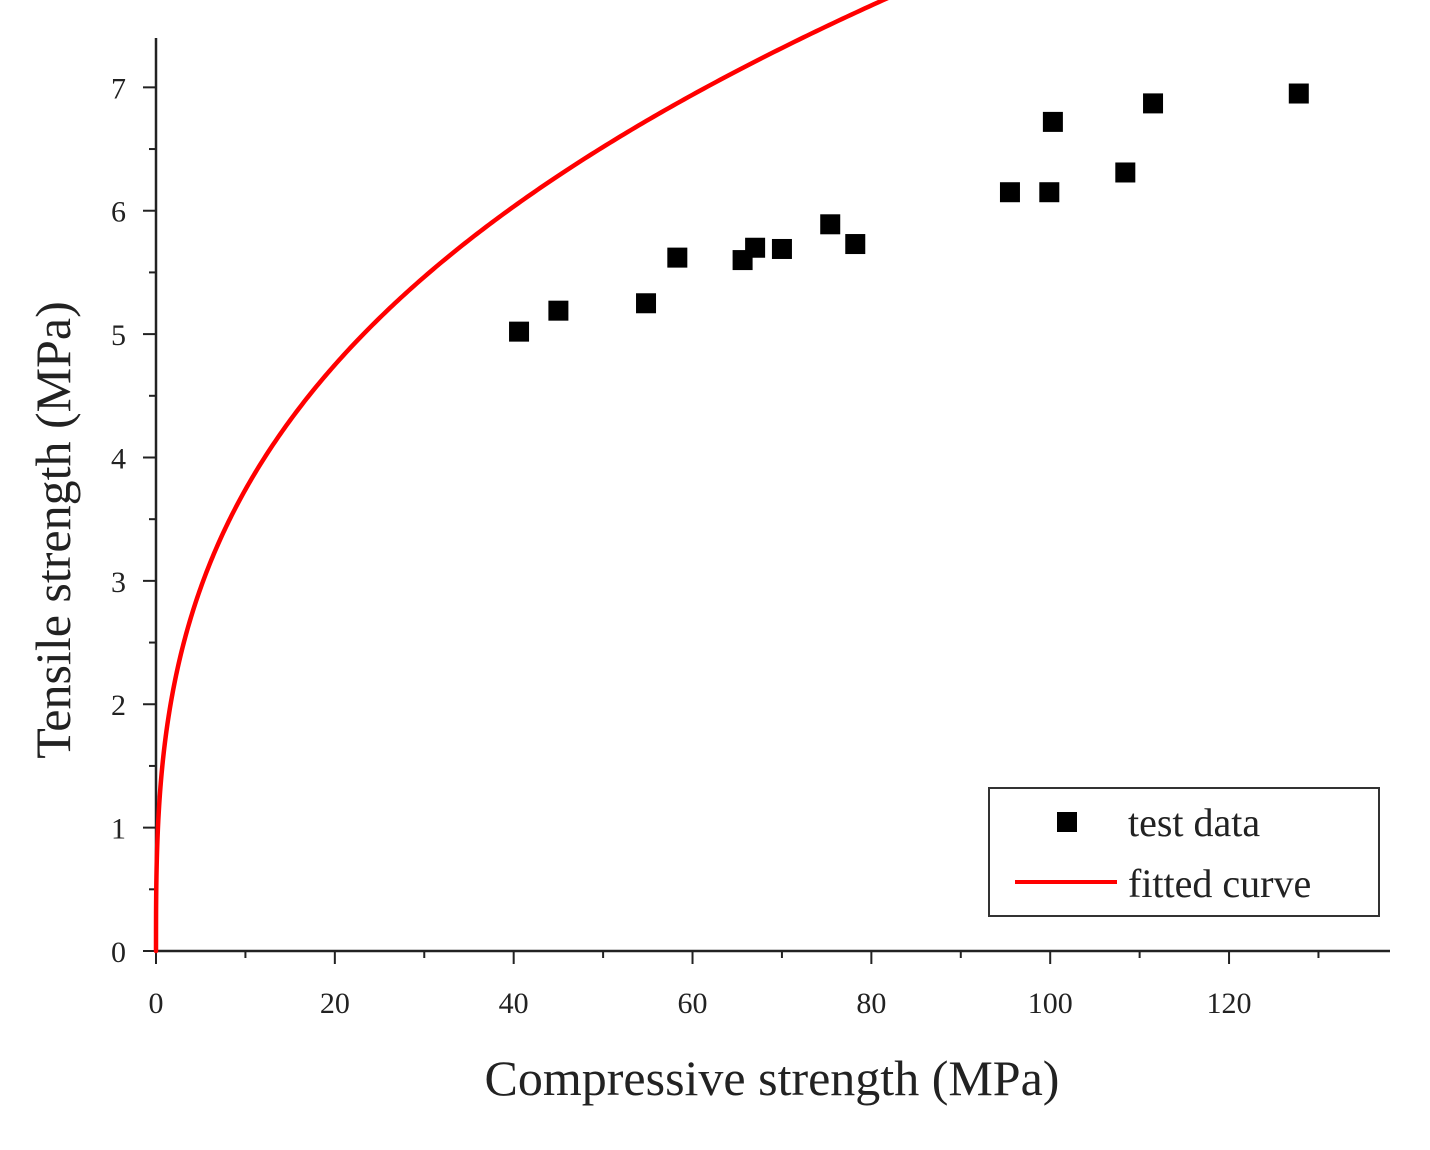 The width and height of the screenshot is (1430, 1150). Describe the element at coordinates (1194, 822) in the screenshot. I see `legend-label-test-data: test data` at that location.